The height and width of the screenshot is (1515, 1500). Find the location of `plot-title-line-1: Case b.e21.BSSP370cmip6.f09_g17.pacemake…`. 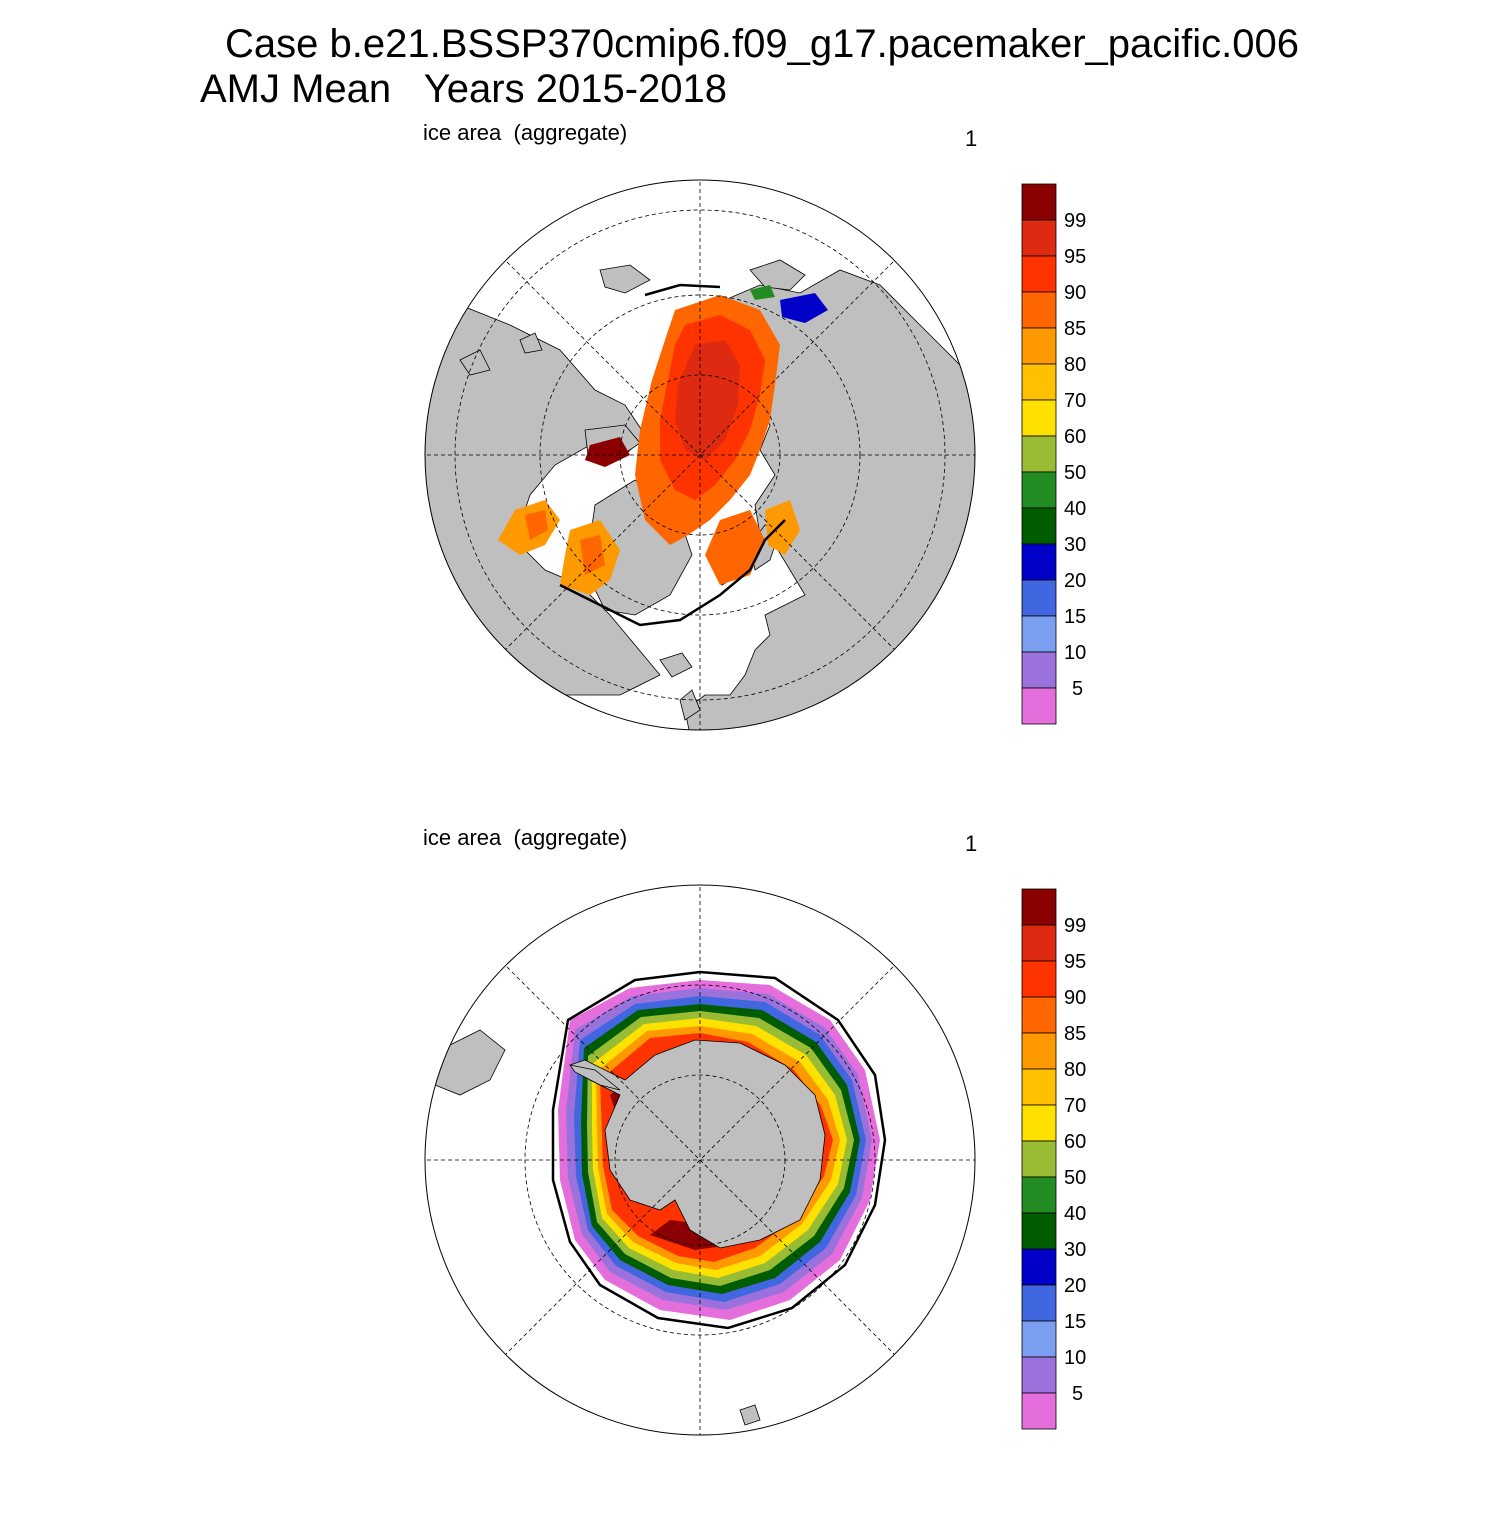

plot-title-line-1: Case b.e21.BSSP370cmip6.f09_g17.pacemake… is located at coordinates (762, 44).